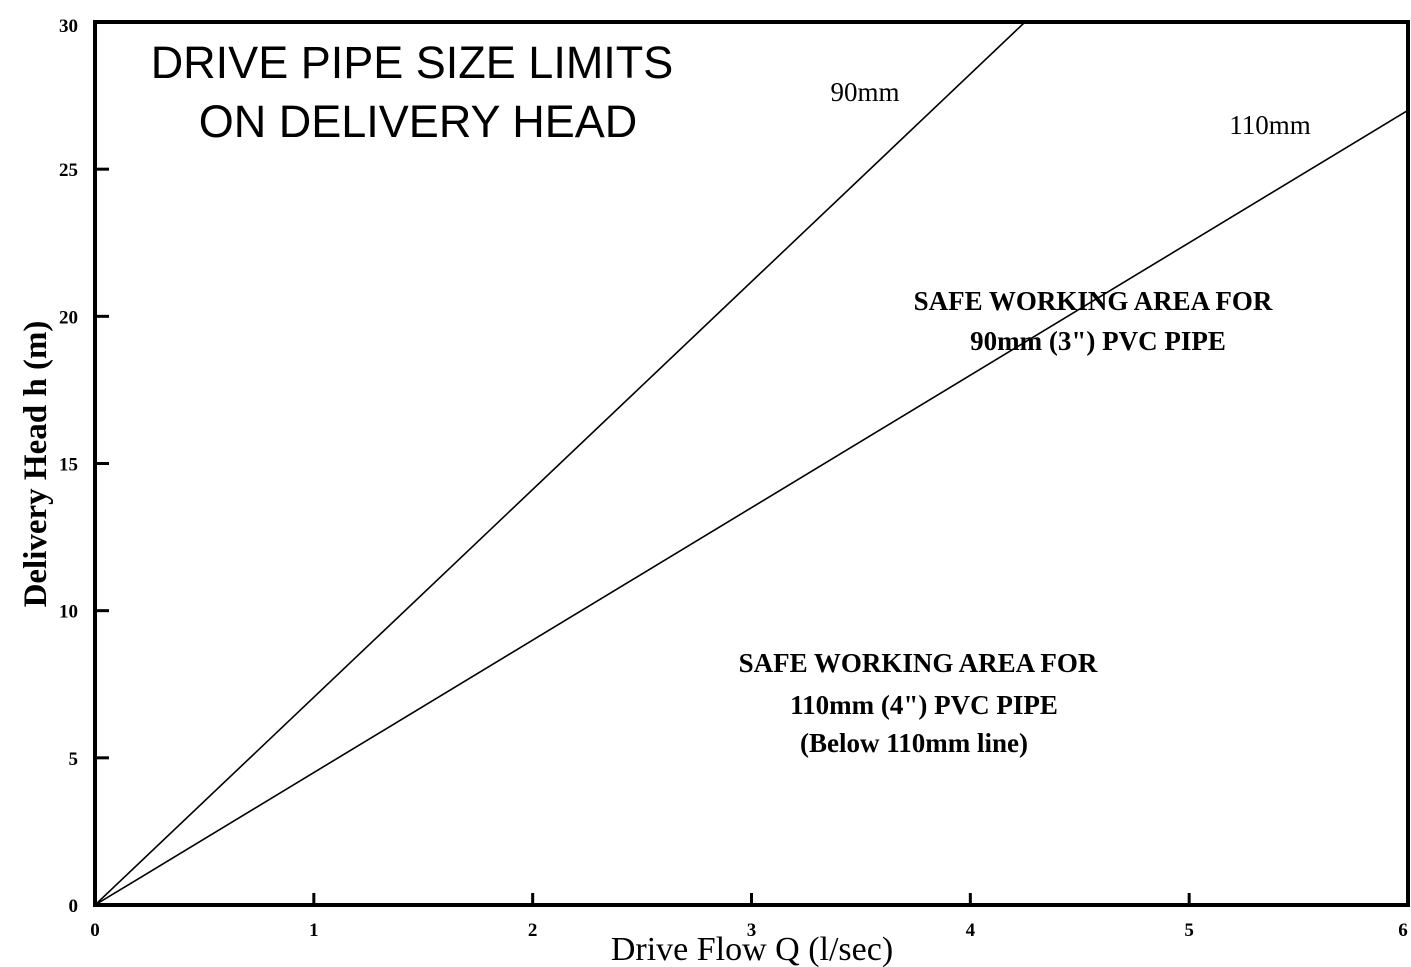 Image resolution: width=1411 pixels, height=967 pixels. I want to click on y-tick-label: 5, so click(74, 759).